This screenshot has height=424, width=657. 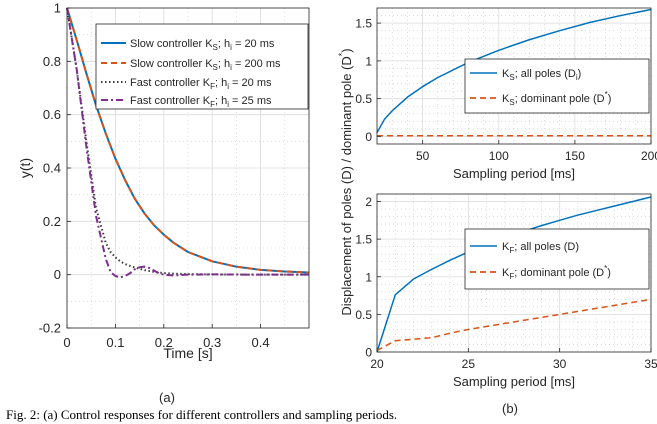 I want to click on legend-label-bt-0: KS; all poles (Di), so click(x=541, y=75).